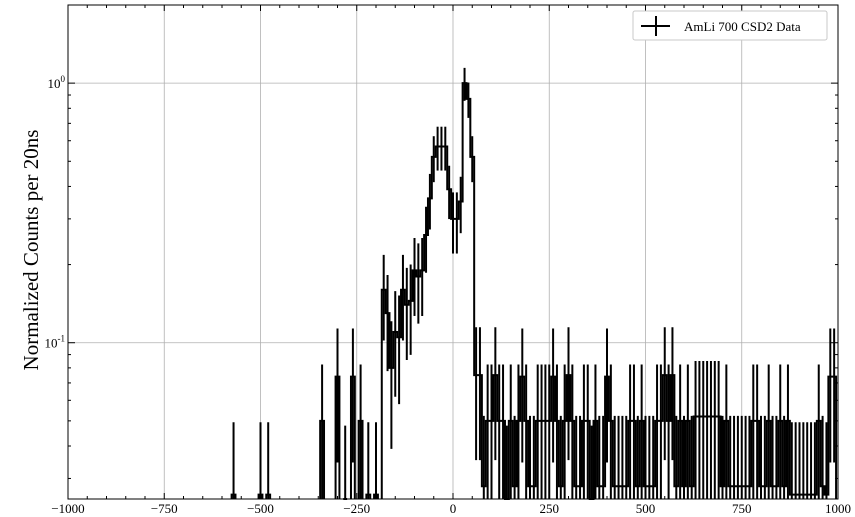  Describe the element at coordinates (453, 508) in the screenshot. I see `x-tick-label: 0` at that location.